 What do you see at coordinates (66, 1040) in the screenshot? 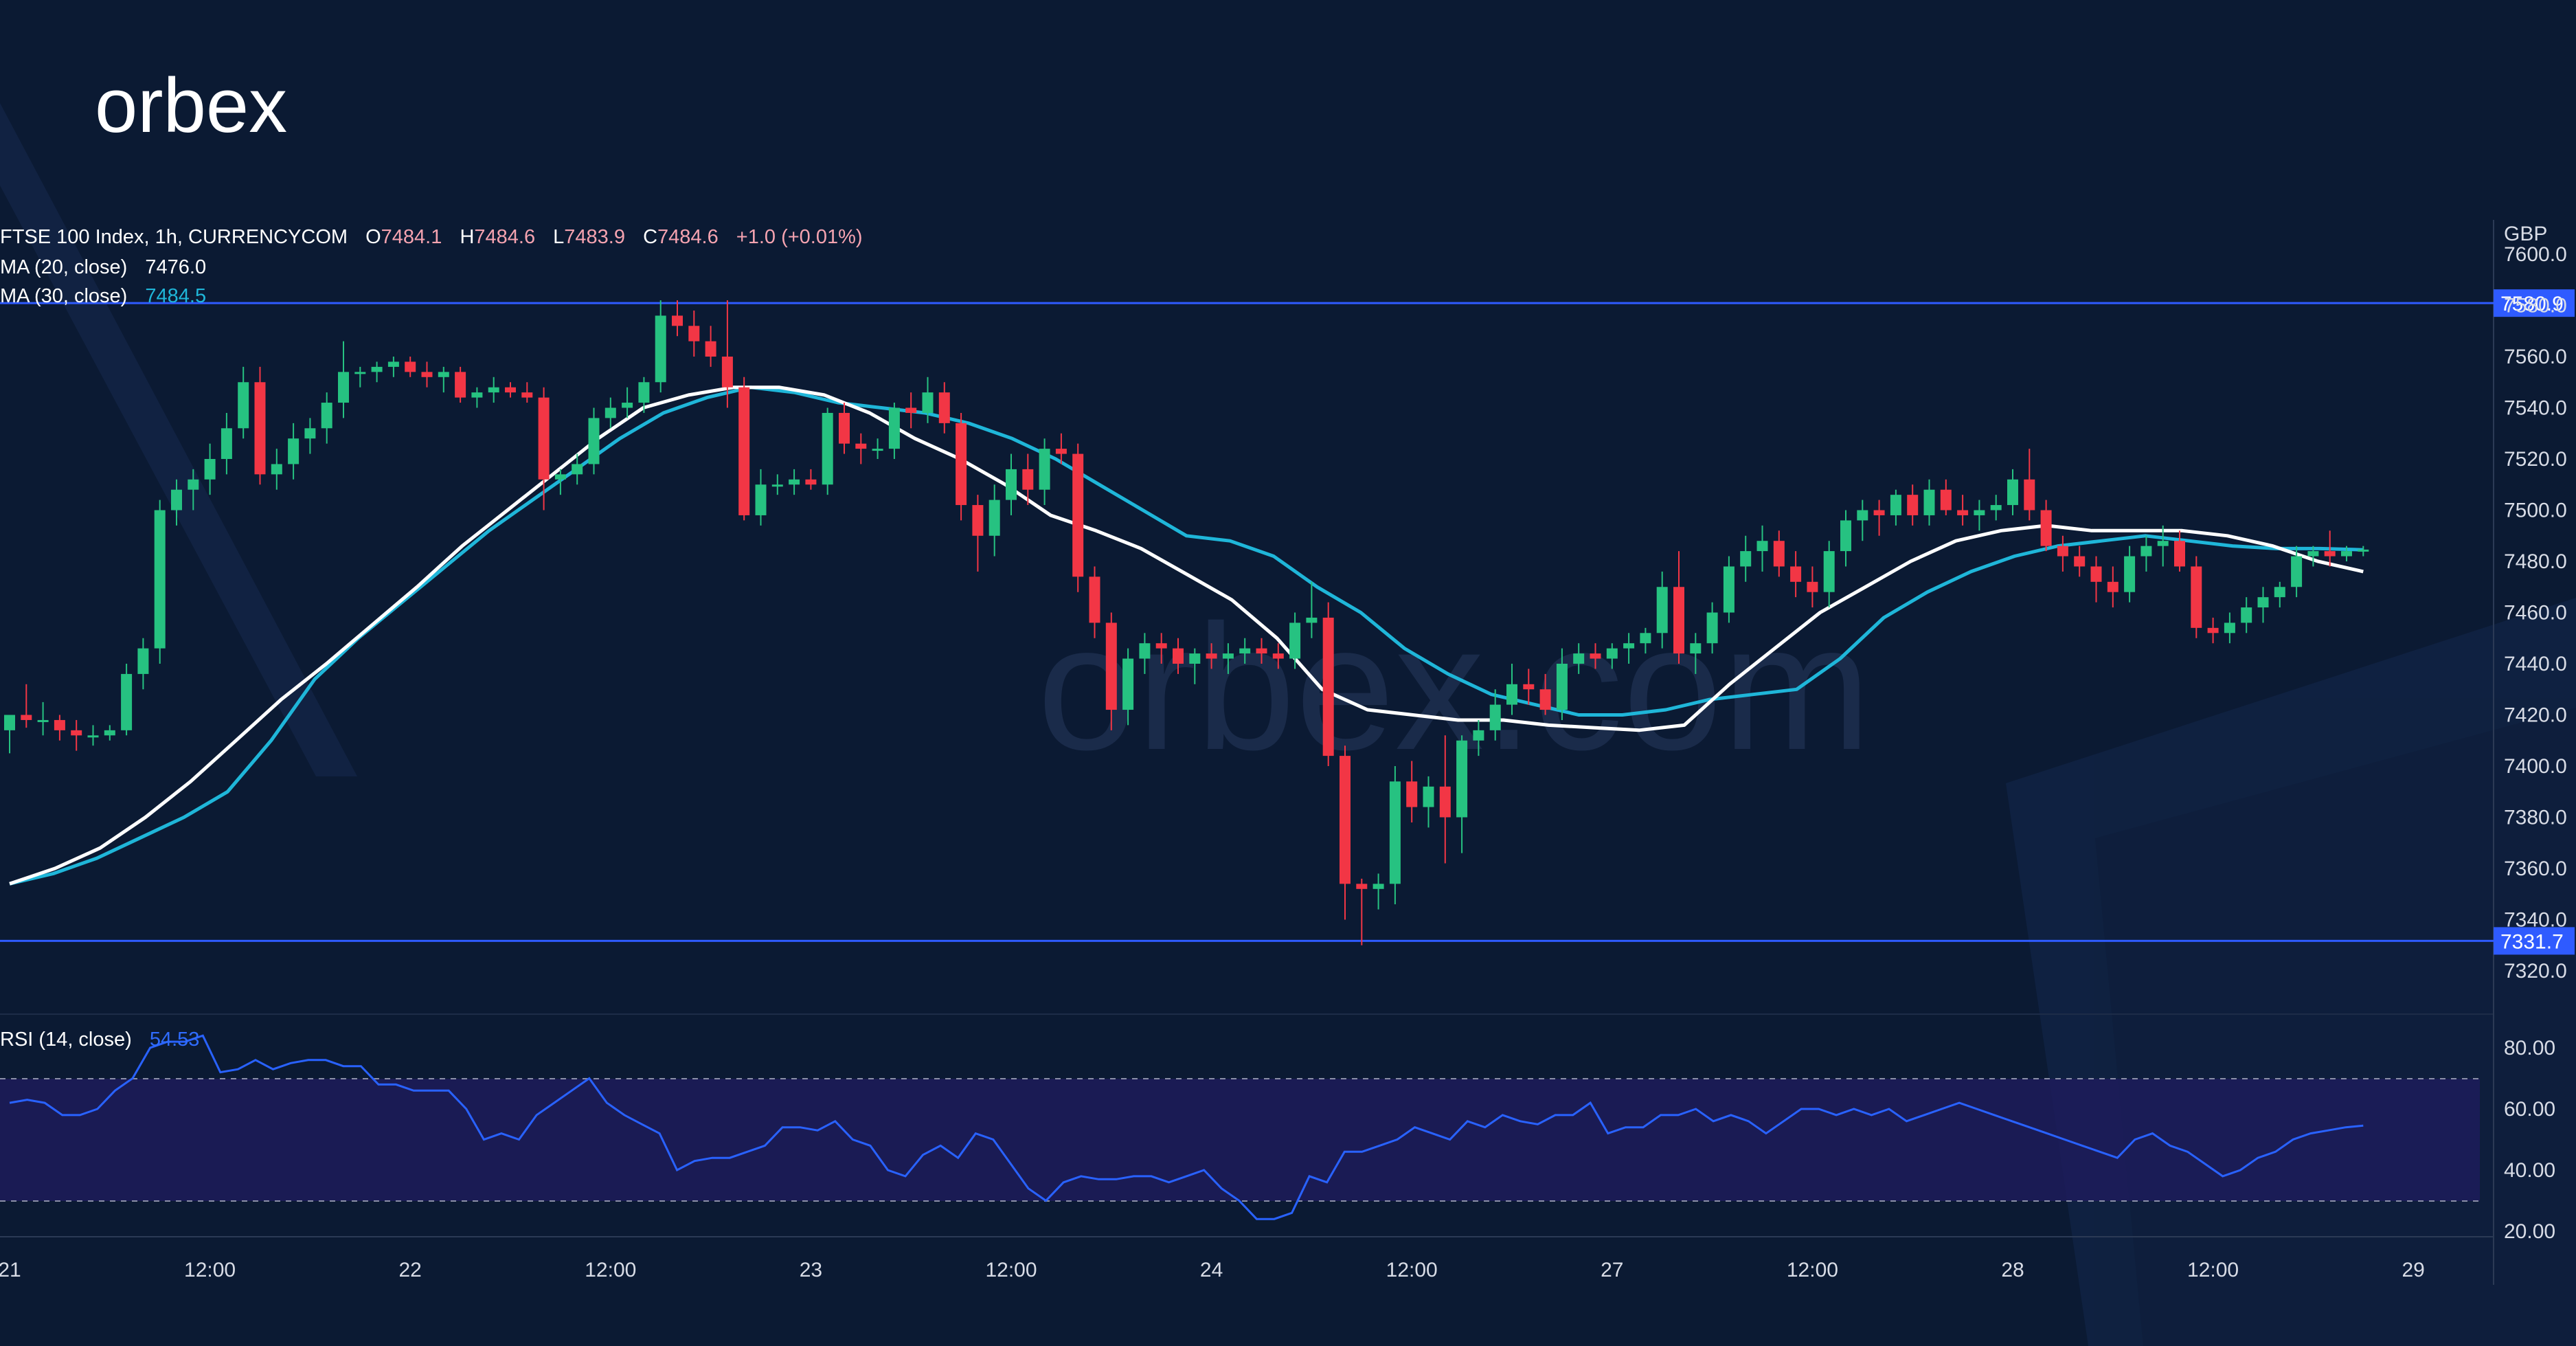
I see `legend-rsi-label: RSI (14, close)` at bounding box center [66, 1040].